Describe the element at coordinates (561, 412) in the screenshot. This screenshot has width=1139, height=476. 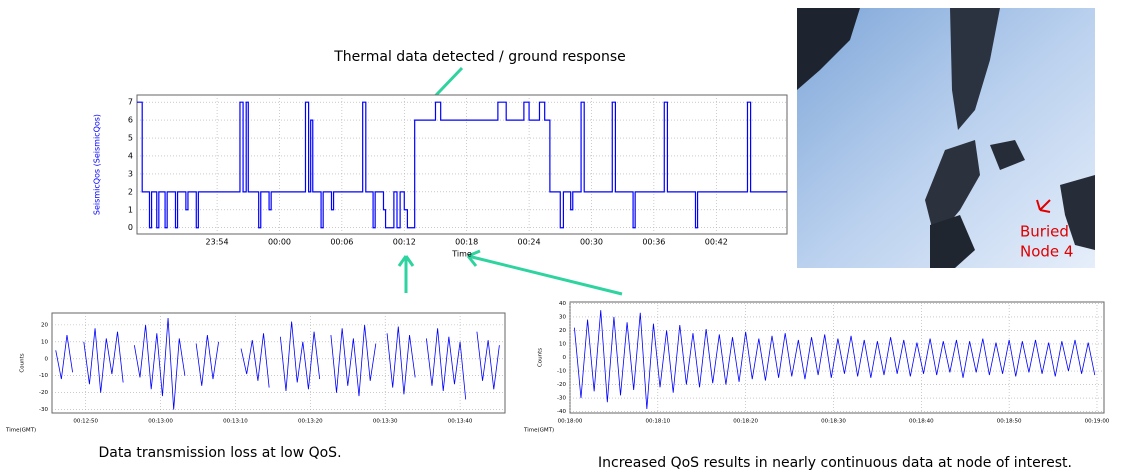
I see `y-tick-label: -40` at that location.